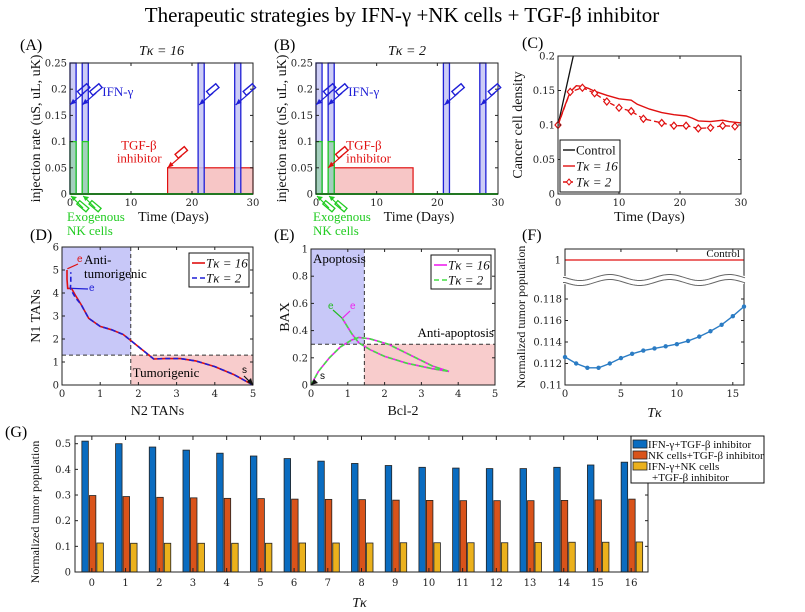  I want to click on y-tick-label: 0.5, so click(63, 444).